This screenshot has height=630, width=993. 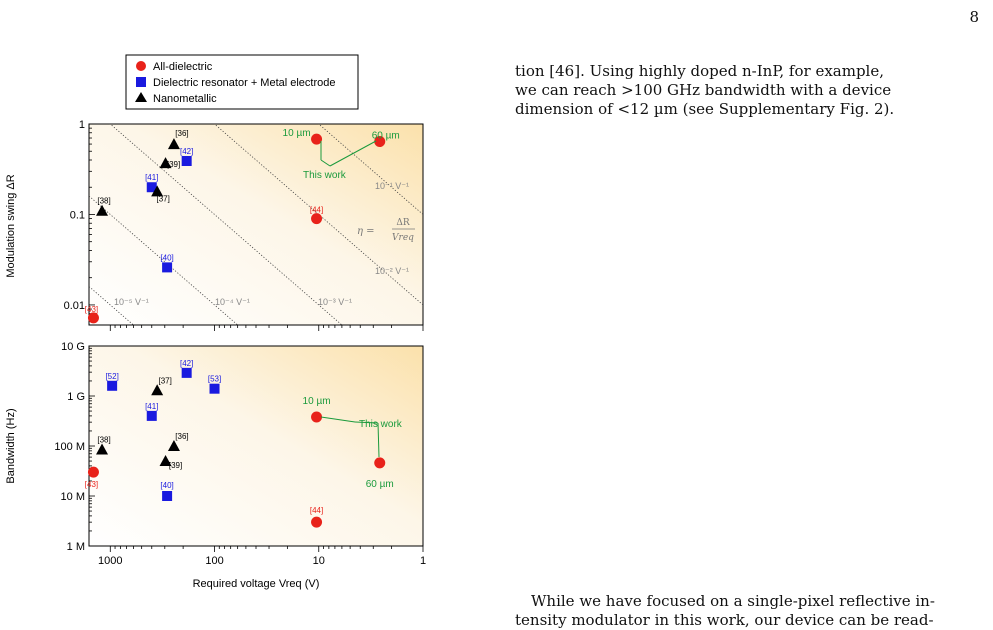 What do you see at coordinates (232, 302) in the screenshot?
I see `guide-label: 10⁻⁴ V⁻¹` at bounding box center [232, 302].